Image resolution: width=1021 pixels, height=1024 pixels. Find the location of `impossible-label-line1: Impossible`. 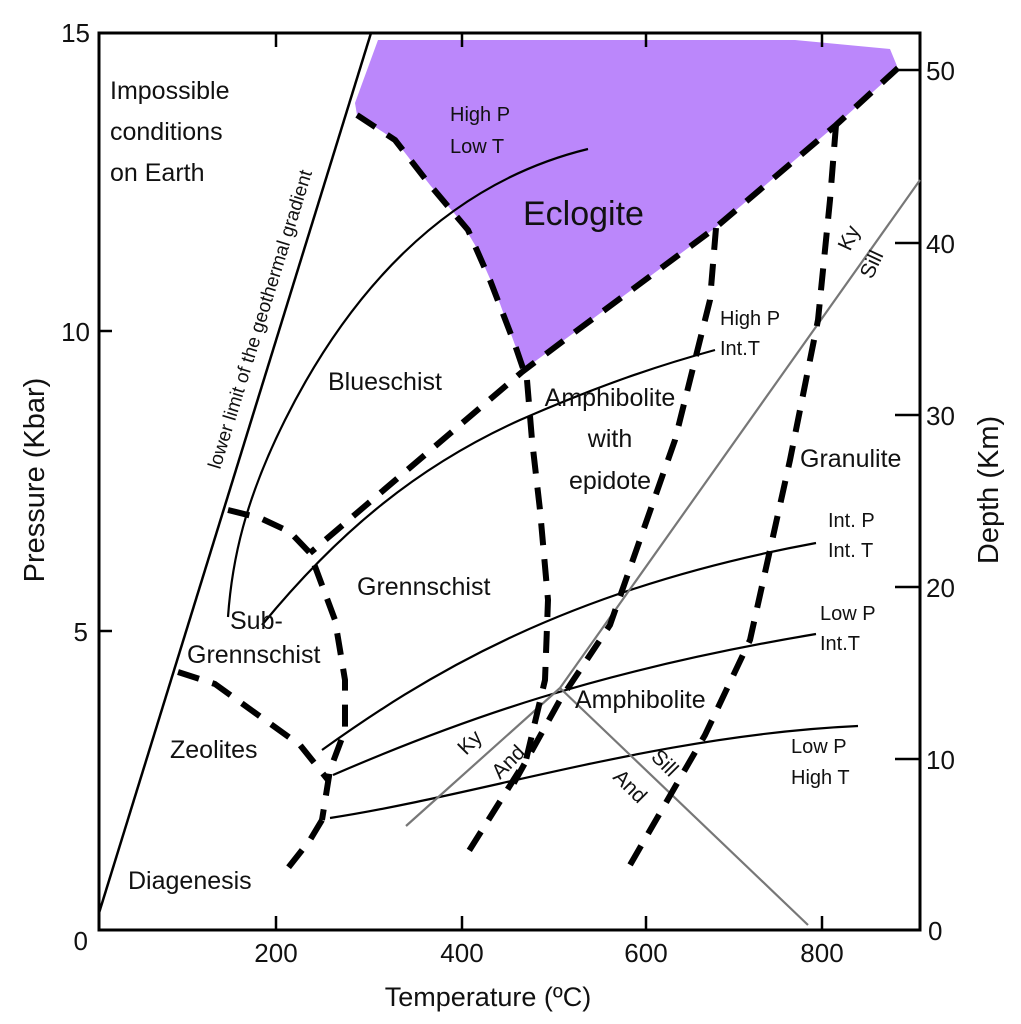

impossible-label-line1: Impossible is located at coordinates (170, 91).